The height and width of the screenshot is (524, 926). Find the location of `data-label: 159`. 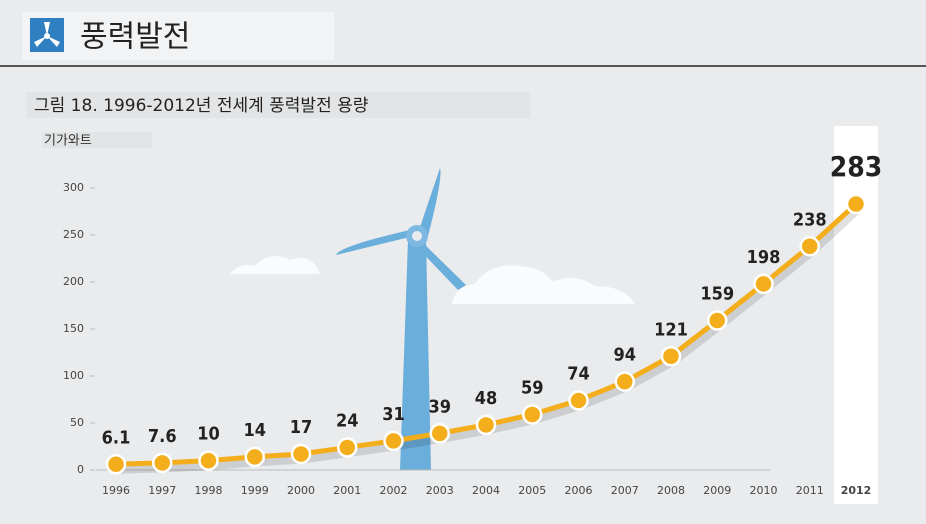

data-label: 159 is located at coordinates (717, 294).